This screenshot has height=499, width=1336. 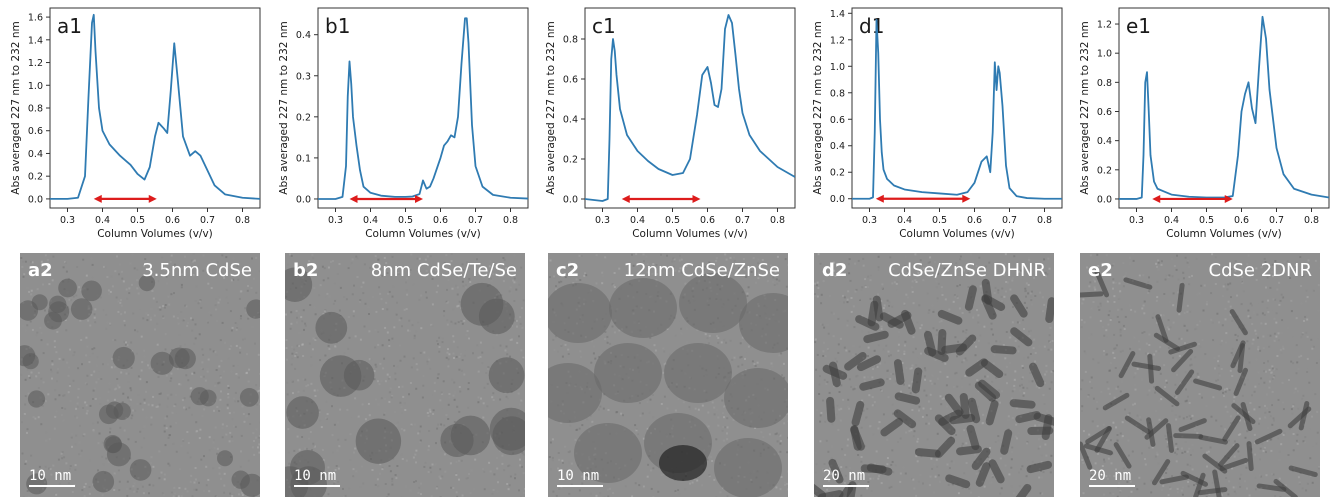 I want to click on y-tick-label: 0.0, so click(x=35, y=199).